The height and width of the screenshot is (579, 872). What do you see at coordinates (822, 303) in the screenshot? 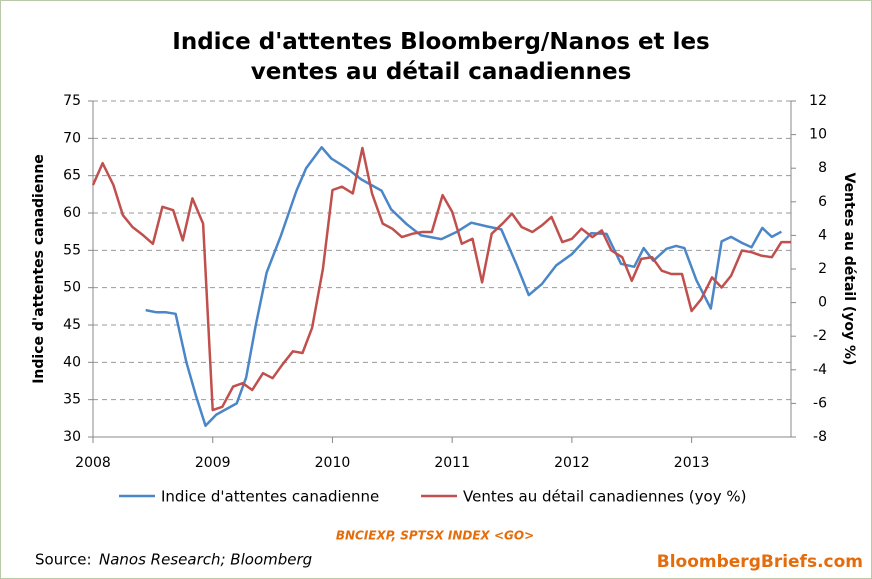
I see `y2-tick-label: 0` at bounding box center [822, 303].